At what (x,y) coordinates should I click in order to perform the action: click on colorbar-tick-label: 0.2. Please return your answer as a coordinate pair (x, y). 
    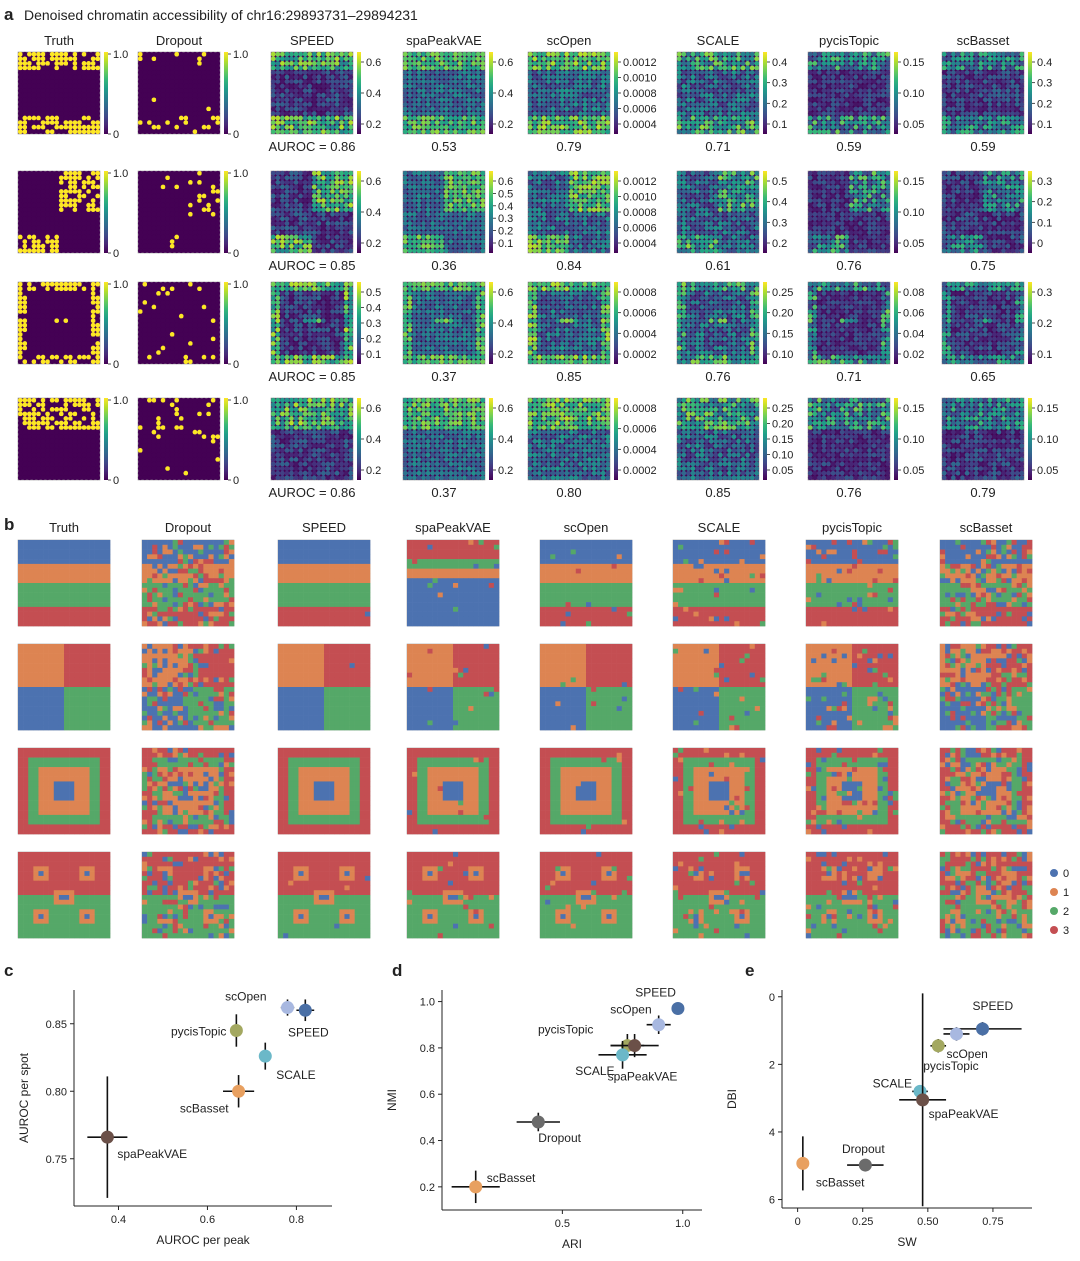
    Looking at the image, I should click on (505, 125).